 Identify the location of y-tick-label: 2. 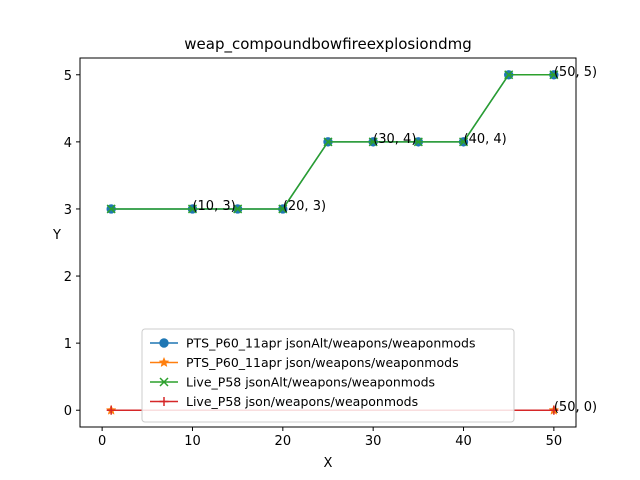
(68, 277).